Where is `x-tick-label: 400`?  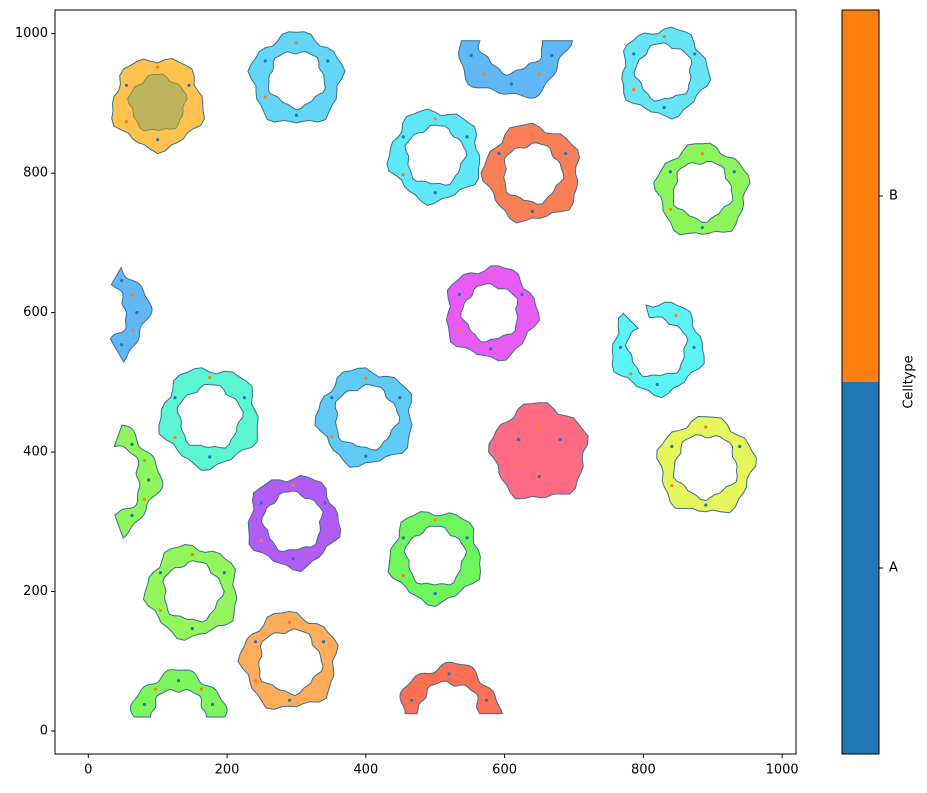
x-tick-label: 400 is located at coordinates (365, 770).